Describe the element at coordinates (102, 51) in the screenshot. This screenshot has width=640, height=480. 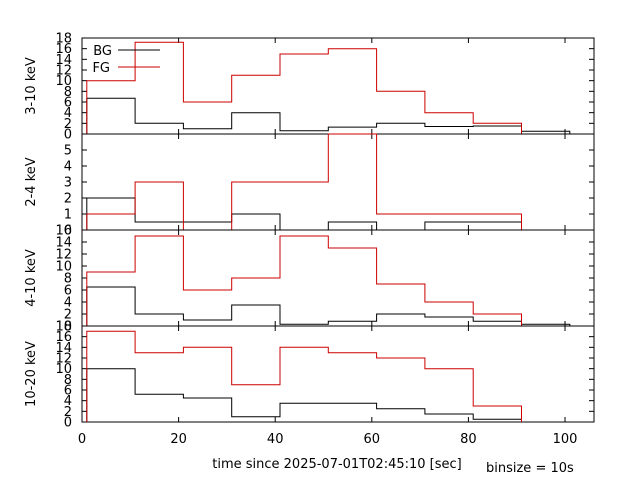
I see `legend-label-bg: BG` at that location.